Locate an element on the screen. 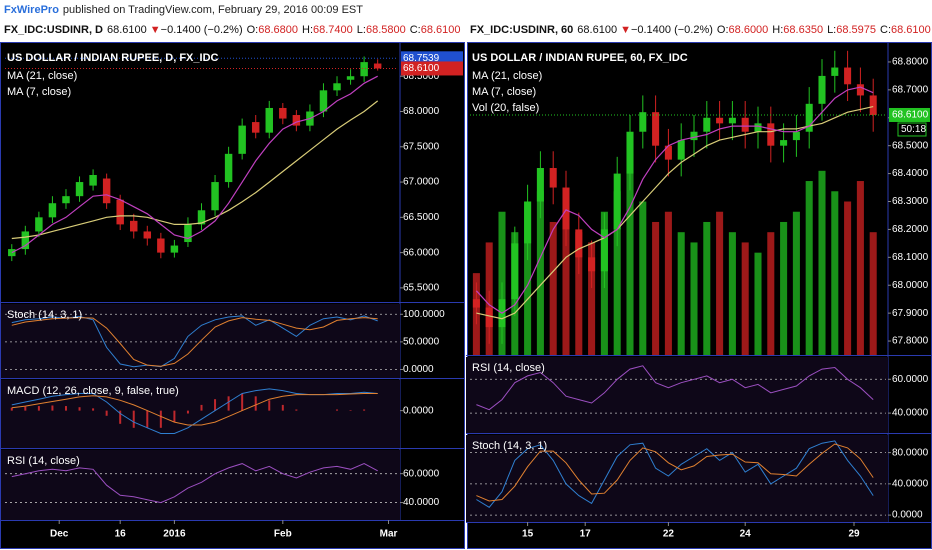  price-label: 68.6100 is located at coordinates (421, 68).